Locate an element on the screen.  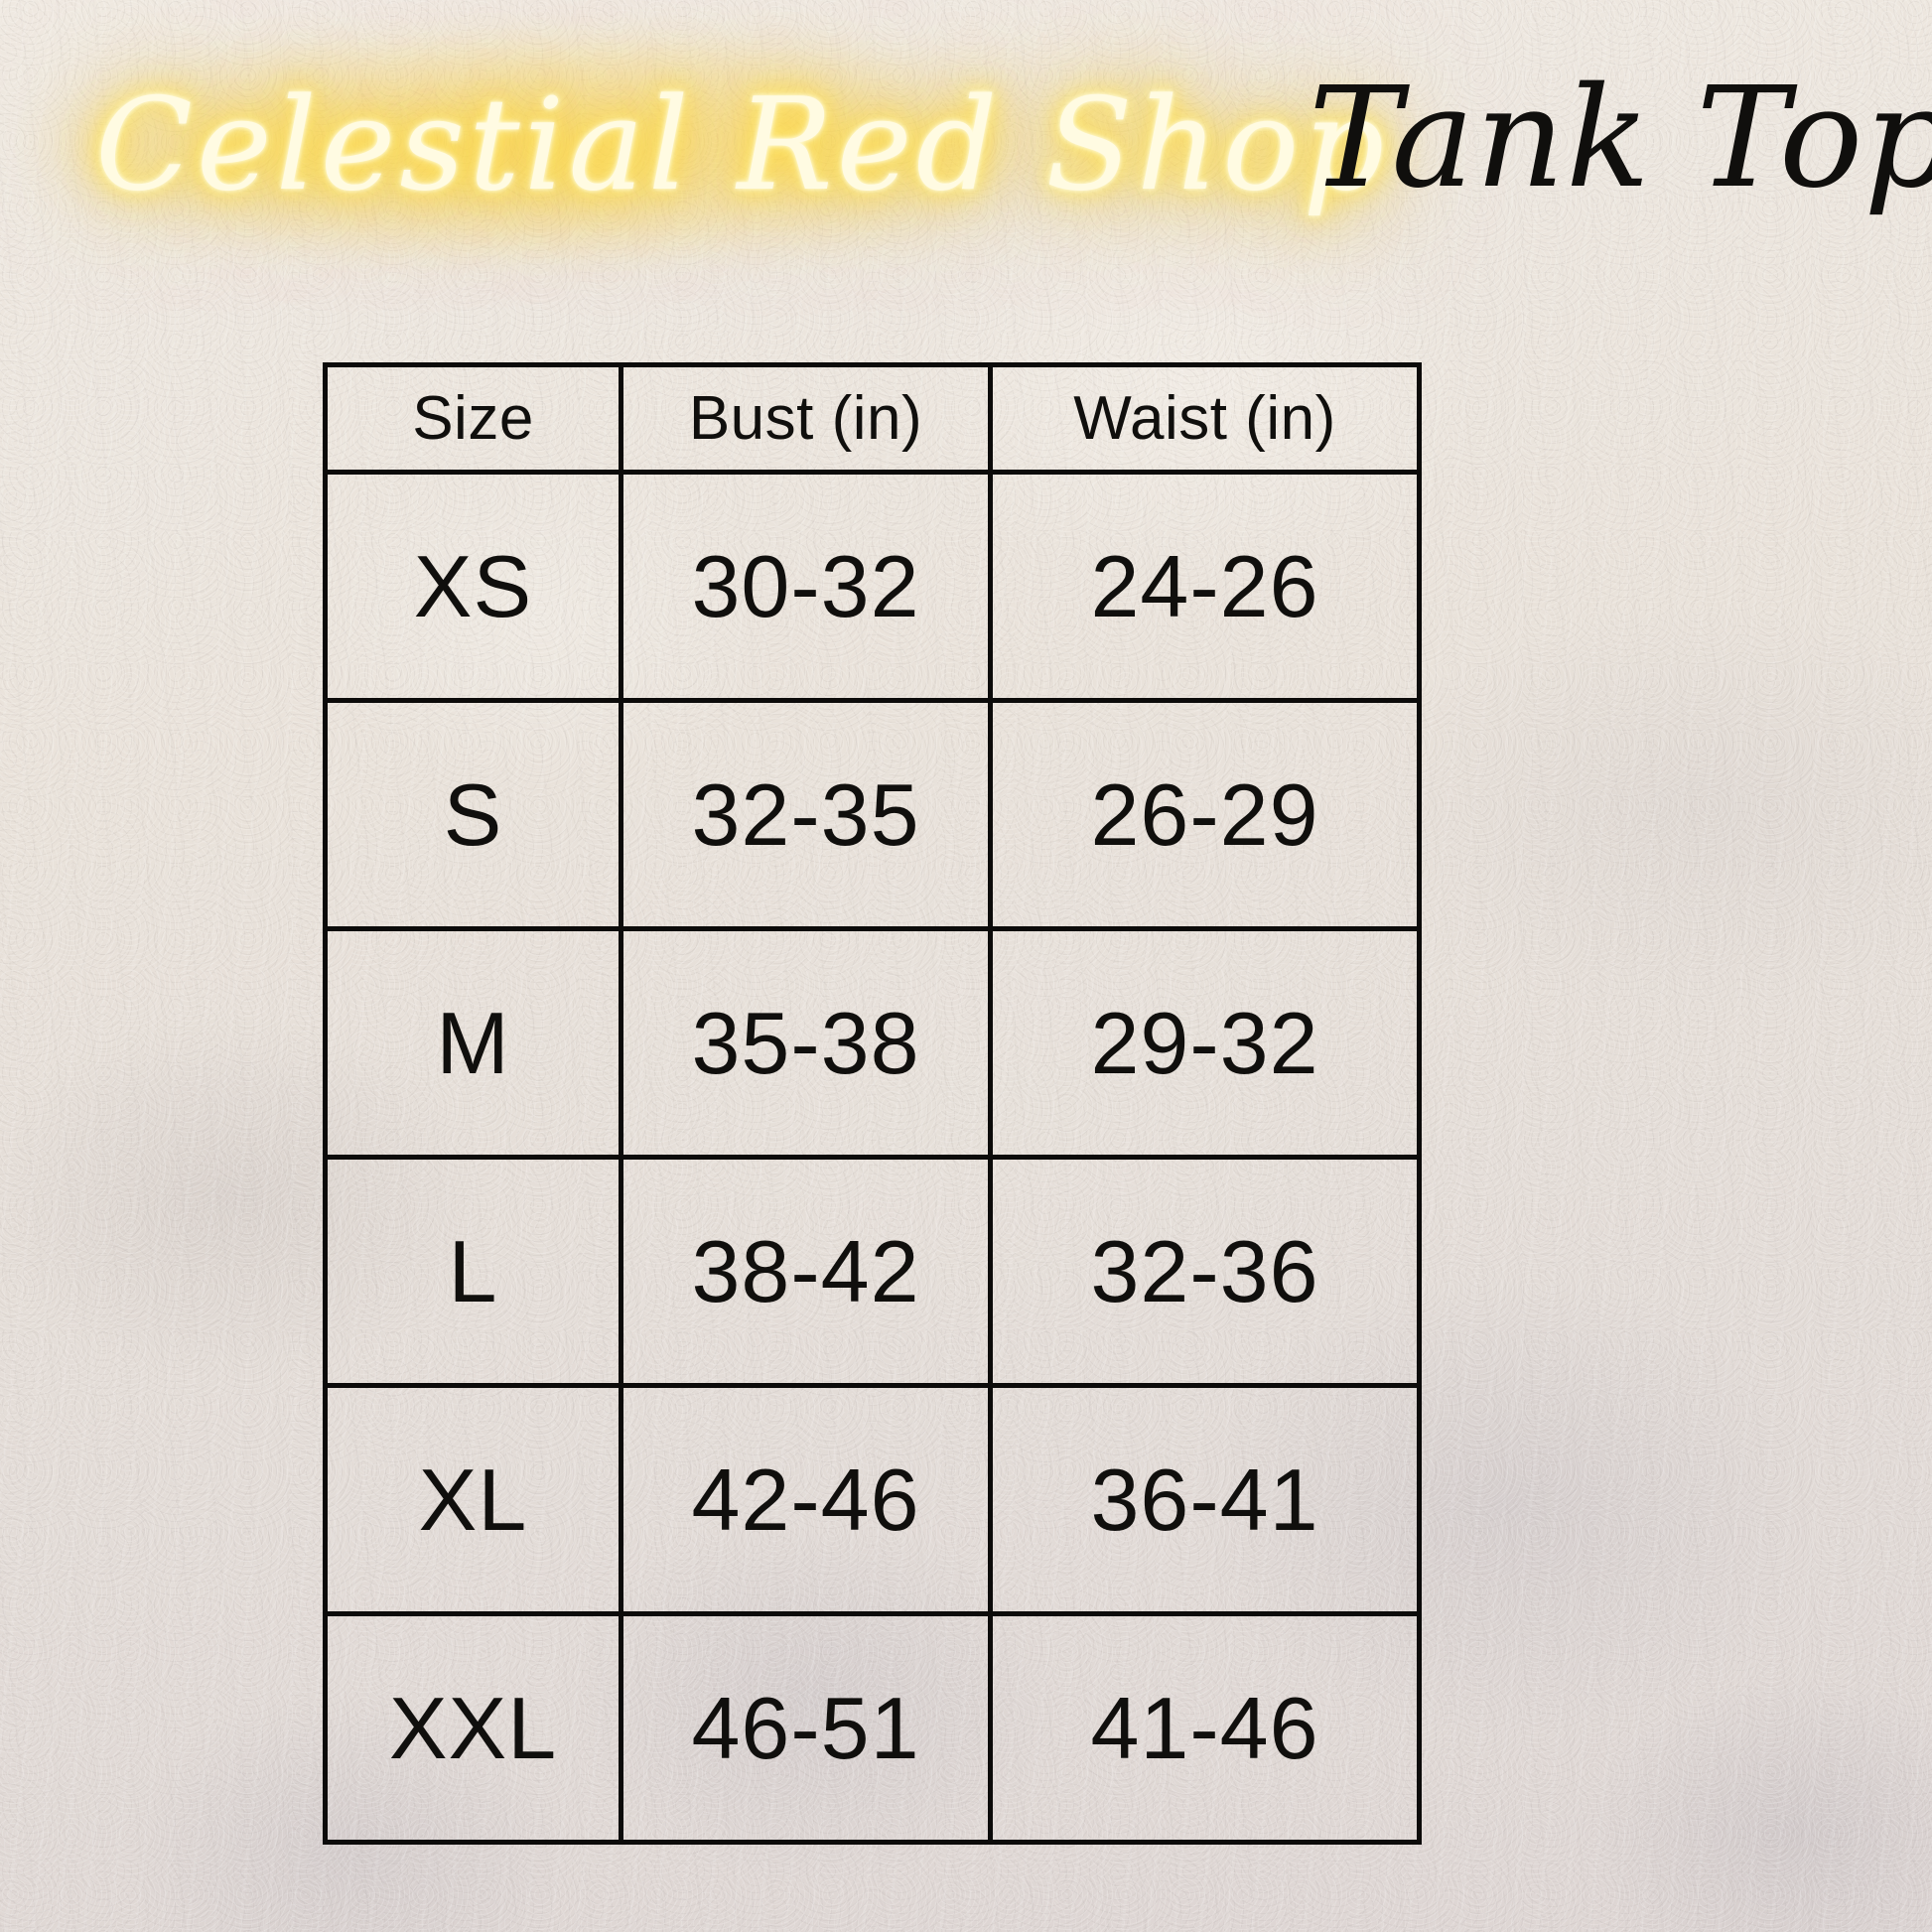
table-row: L 38-42 32-36 is located at coordinates (873, 1271).